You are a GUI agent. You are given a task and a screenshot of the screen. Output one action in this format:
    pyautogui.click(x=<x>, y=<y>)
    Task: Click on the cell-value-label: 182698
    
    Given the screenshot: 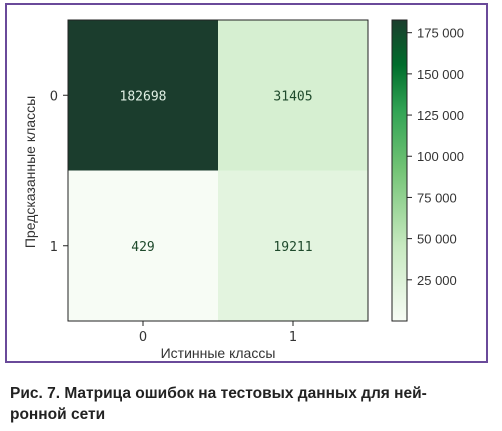 What is the action you would take?
    pyautogui.click(x=143, y=96)
    